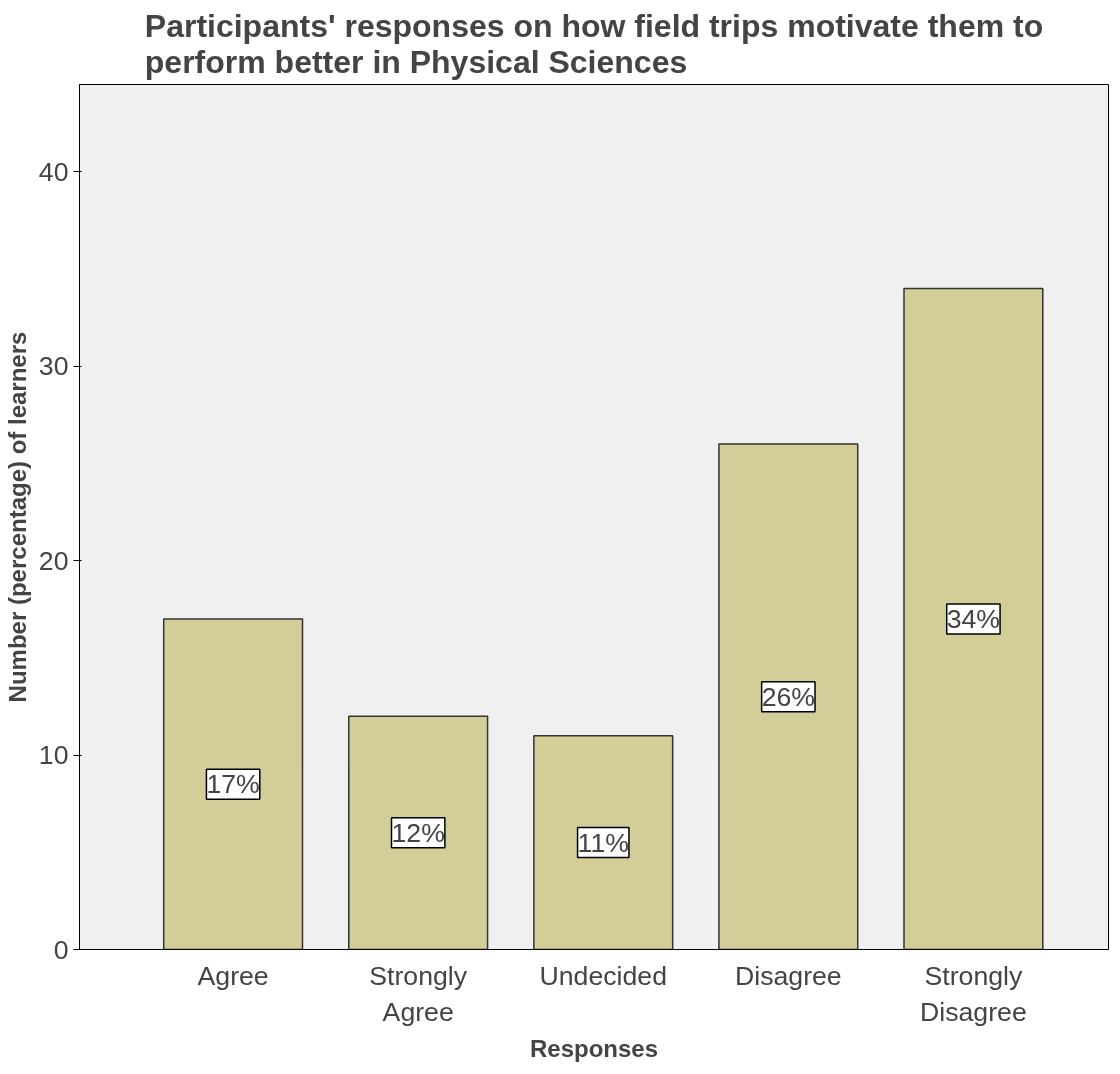  What do you see at coordinates (53, 366) in the screenshot?
I see `y-tick-label: 30` at bounding box center [53, 366].